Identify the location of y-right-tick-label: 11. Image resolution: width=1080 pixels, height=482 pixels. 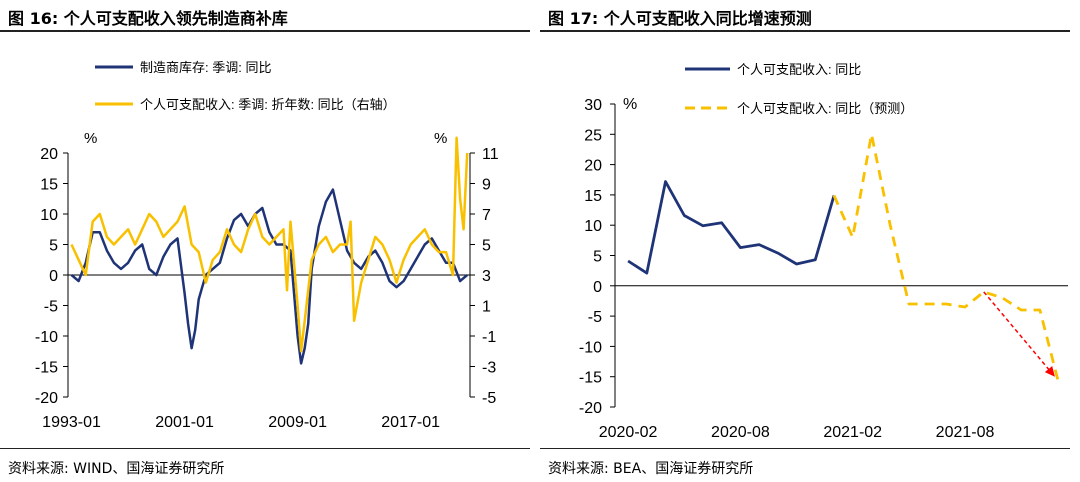
(490, 154).